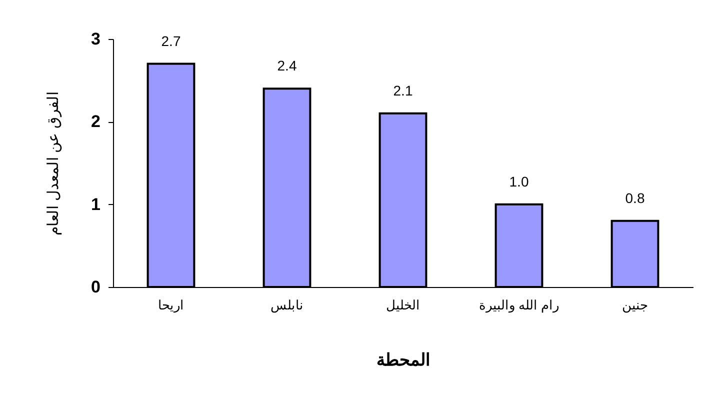 This screenshot has width=714, height=398. Describe the element at coordinates (635, 306) in the screenshot. I see `x-tick-label: جنين` at that location.